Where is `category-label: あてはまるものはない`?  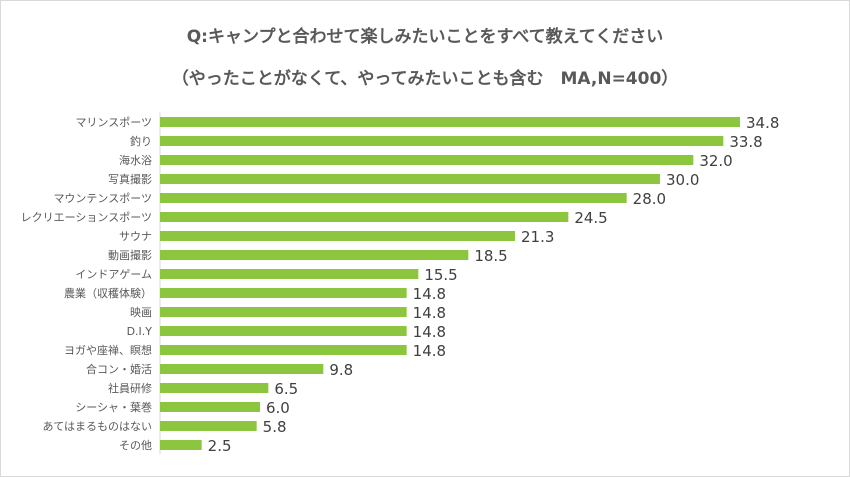 category-label: あてはまるものはない is located at coordinates (97, 426).